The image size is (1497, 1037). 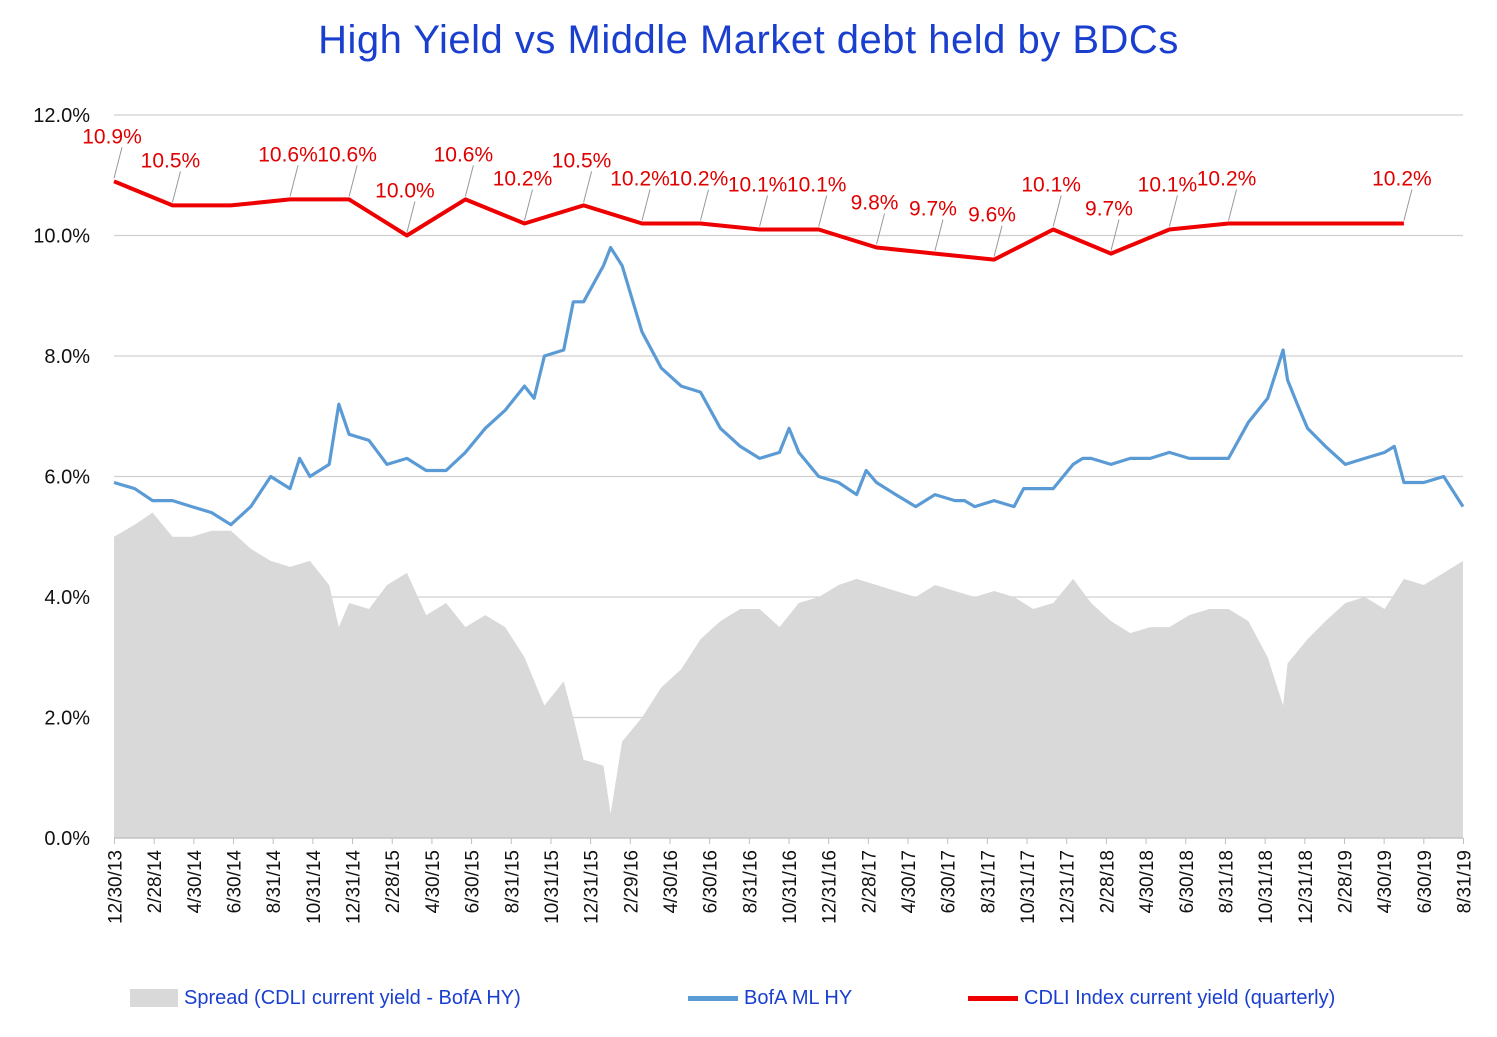 I want to click on y-tick-label: 12.0%, so click(x=61, y=116).